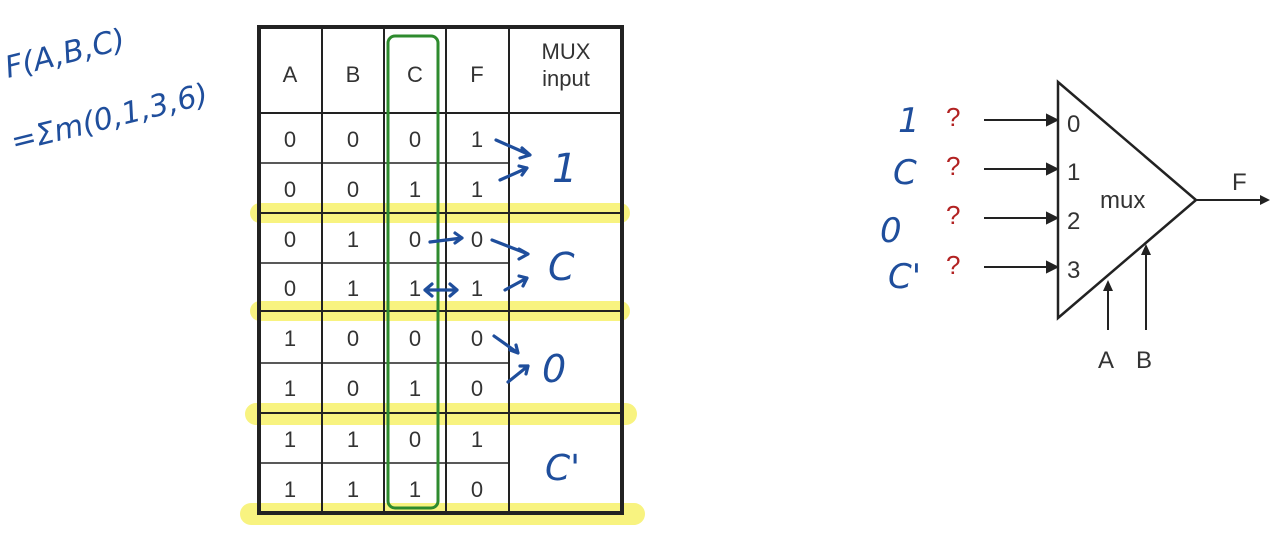 Image resolution: width=1280 pixels, height=535 pixels. Describe the element at coordinates (562, 468) in the screenshot. I see `mux-input-value-3: C'` at that location.